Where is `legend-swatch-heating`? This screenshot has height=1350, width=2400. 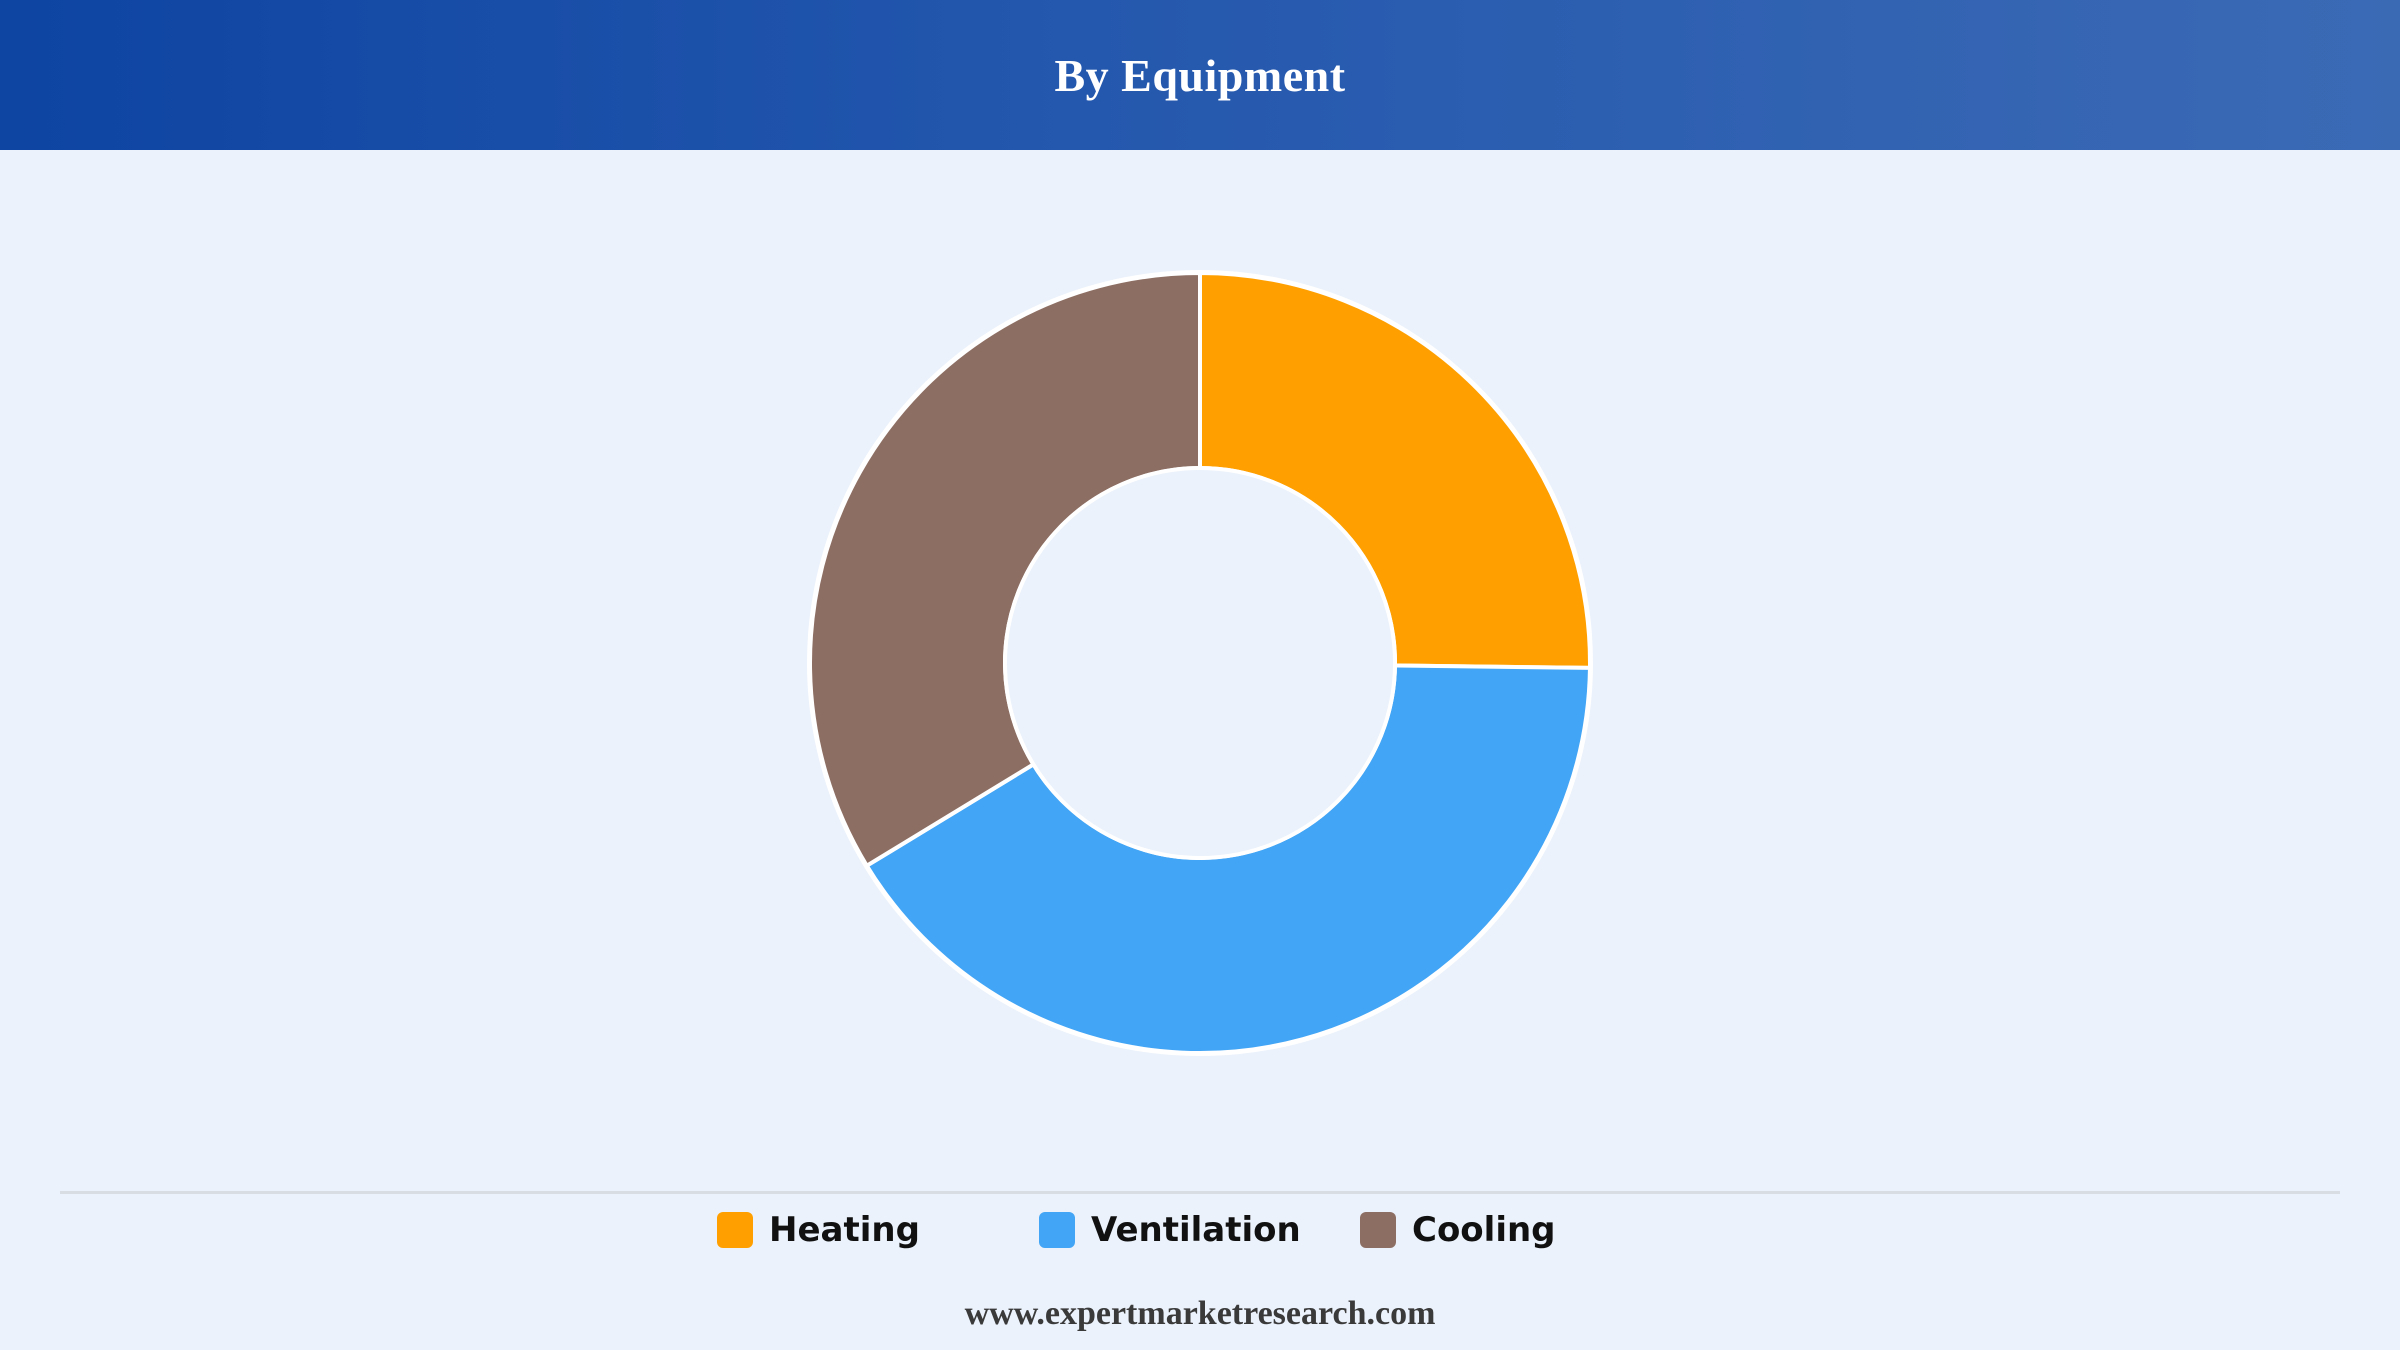
legend-swatch-heating is located at coordinates (735, 1230).